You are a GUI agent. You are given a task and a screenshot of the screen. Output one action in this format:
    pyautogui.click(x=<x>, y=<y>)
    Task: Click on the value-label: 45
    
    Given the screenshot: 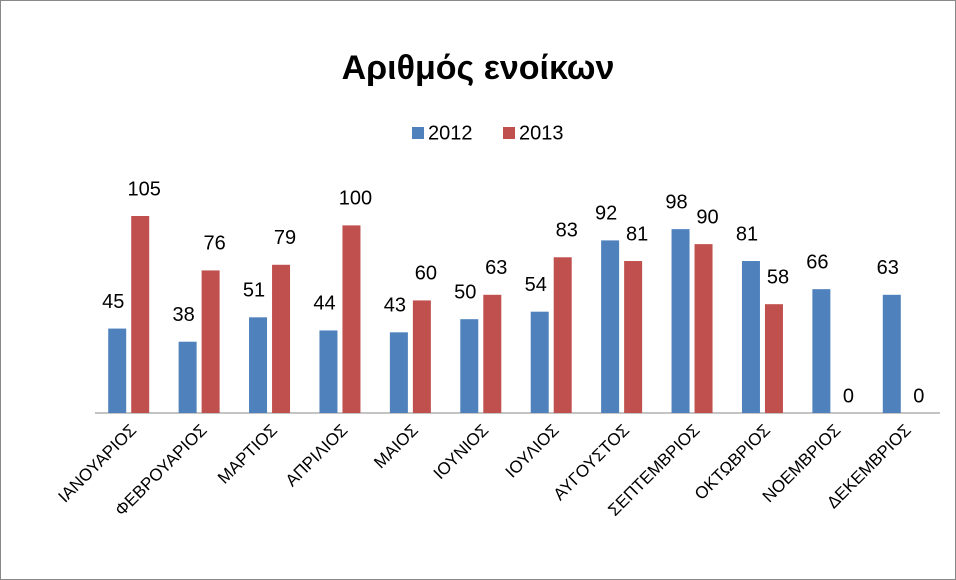 What is the action you would take?
    pyautogui.click(x=113, y=302)
    